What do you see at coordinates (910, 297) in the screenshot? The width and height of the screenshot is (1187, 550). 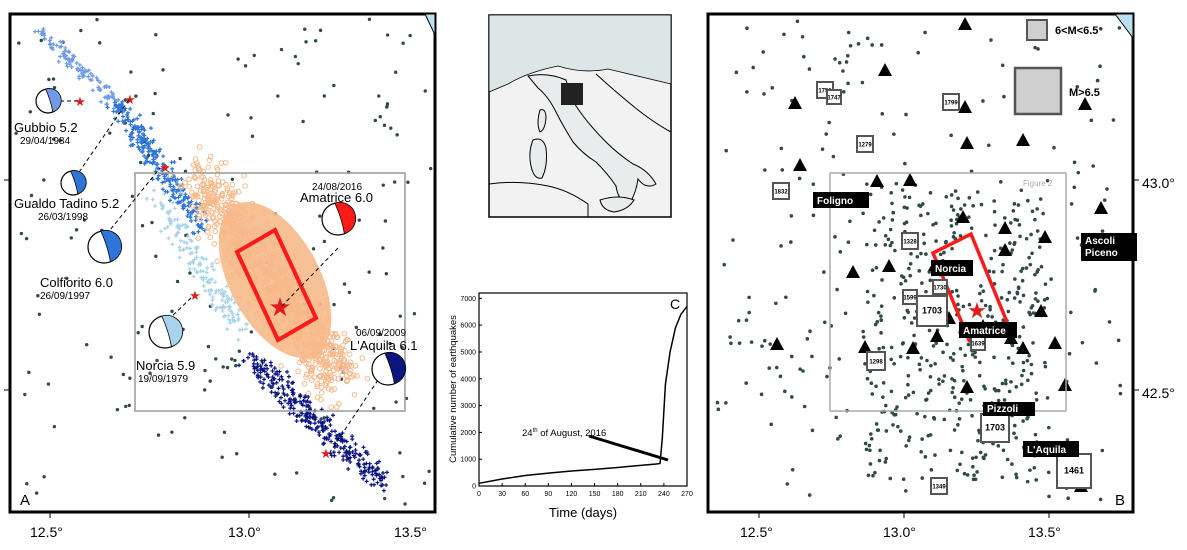 I see `historical-event: 1599` at bounding box center [910, 297].